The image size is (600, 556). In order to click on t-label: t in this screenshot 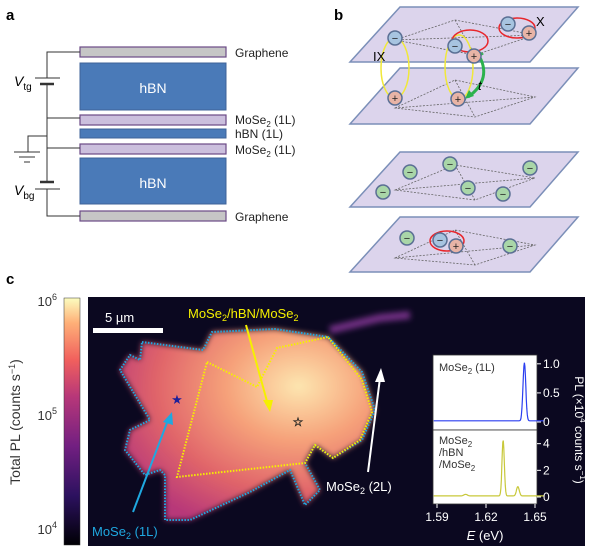, I will do `click(480, 85)`.